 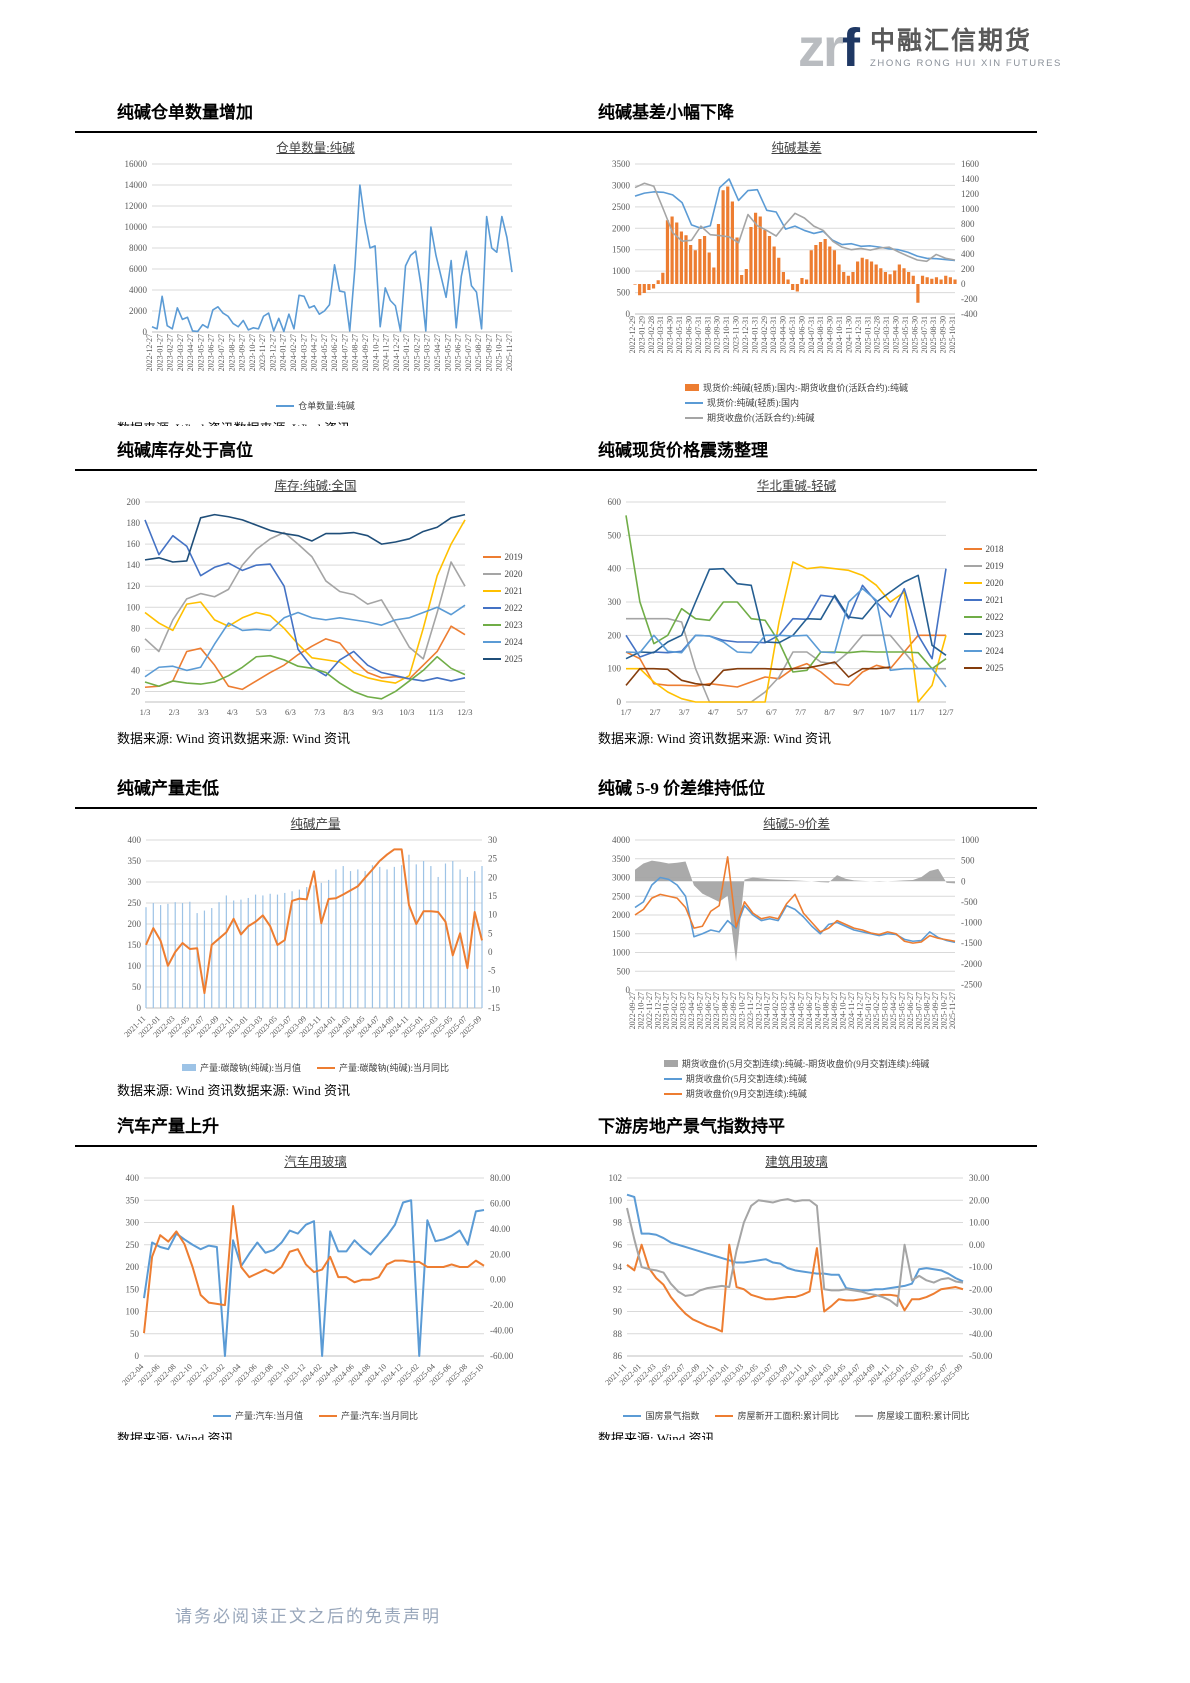 I want to click on svg-text: 2025-01-31, so click(x=867, y=334).